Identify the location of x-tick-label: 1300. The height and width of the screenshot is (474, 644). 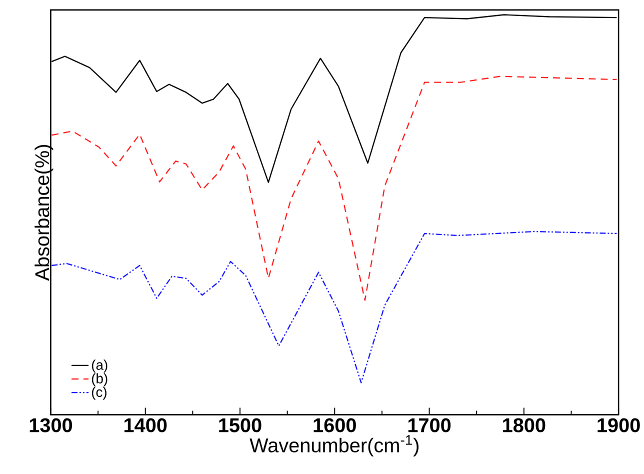
(51, 425).